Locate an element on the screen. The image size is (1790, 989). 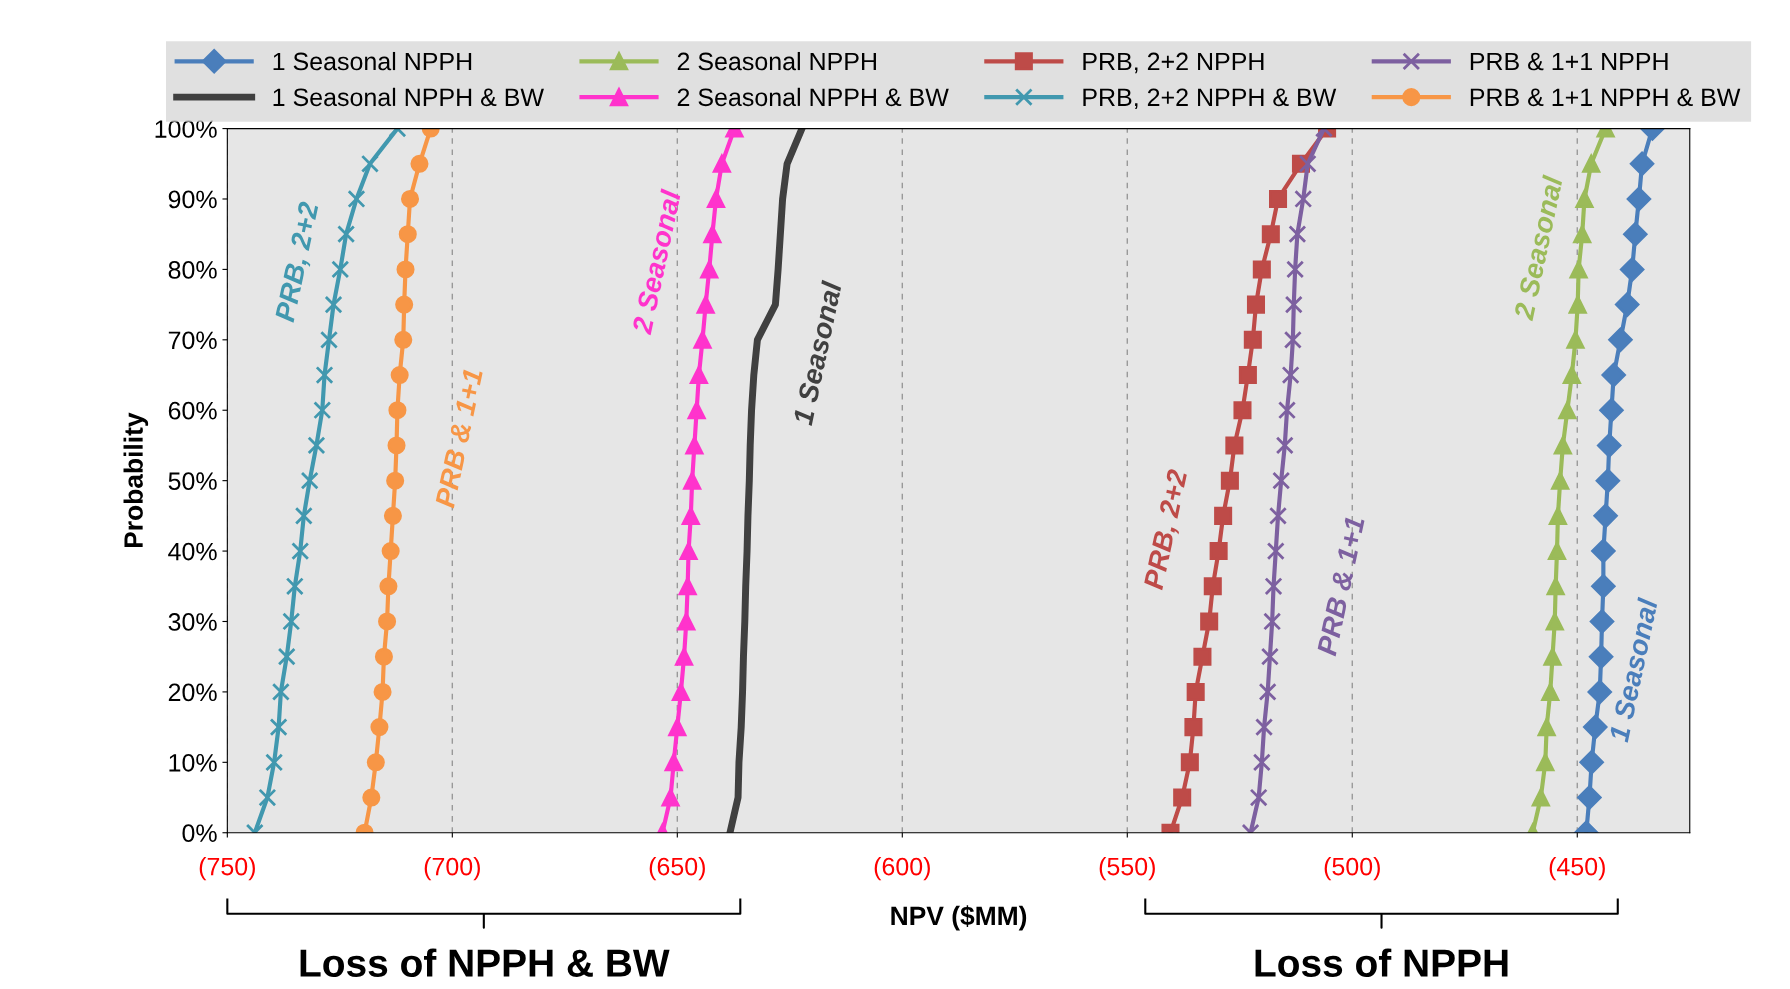
x-tick-label: (750) is located at coordinates (227, 869).